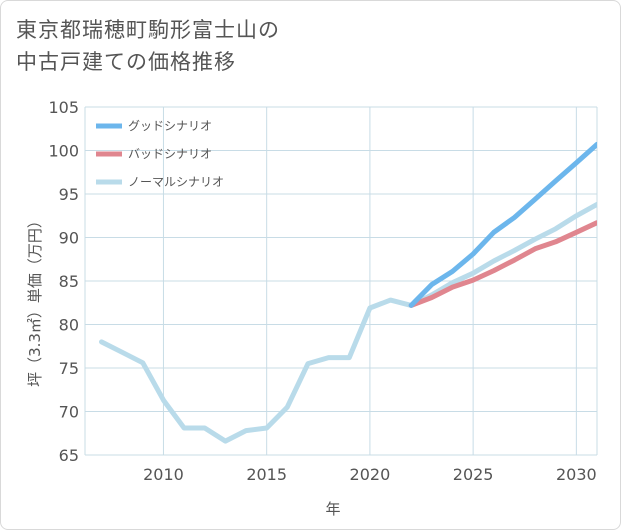  What do you see at coordinates (473, 474) in the screenshot?
I see `x-tick-label: 2025` at bounding box center [473, 474].